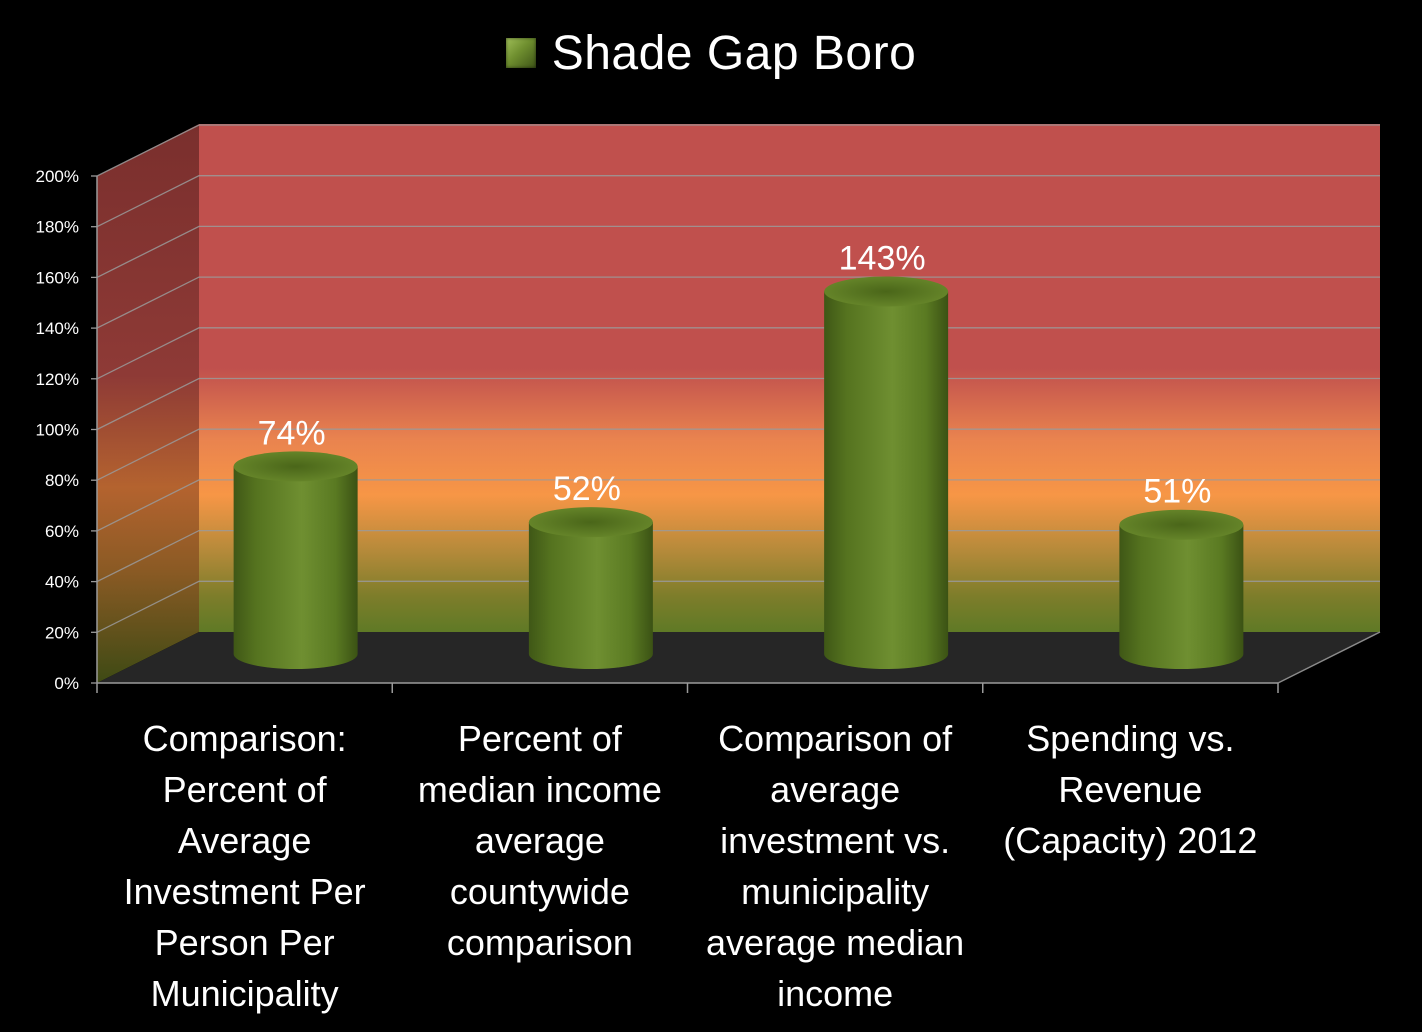  I want to click on y-tick-label: 100%, so click(57, 430).